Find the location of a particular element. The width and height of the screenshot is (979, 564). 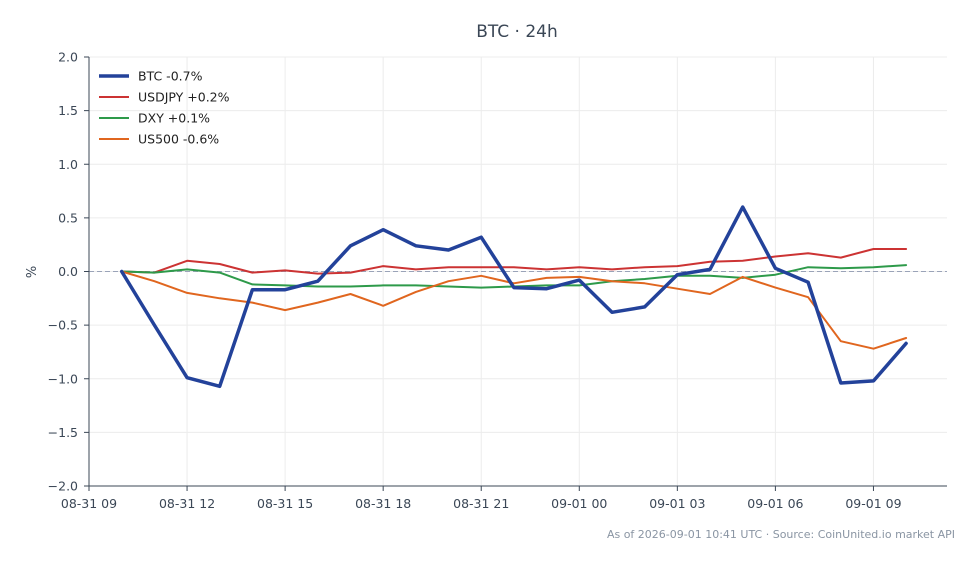

y-tick-label: −1.0 is located at coordinates (63, 378).